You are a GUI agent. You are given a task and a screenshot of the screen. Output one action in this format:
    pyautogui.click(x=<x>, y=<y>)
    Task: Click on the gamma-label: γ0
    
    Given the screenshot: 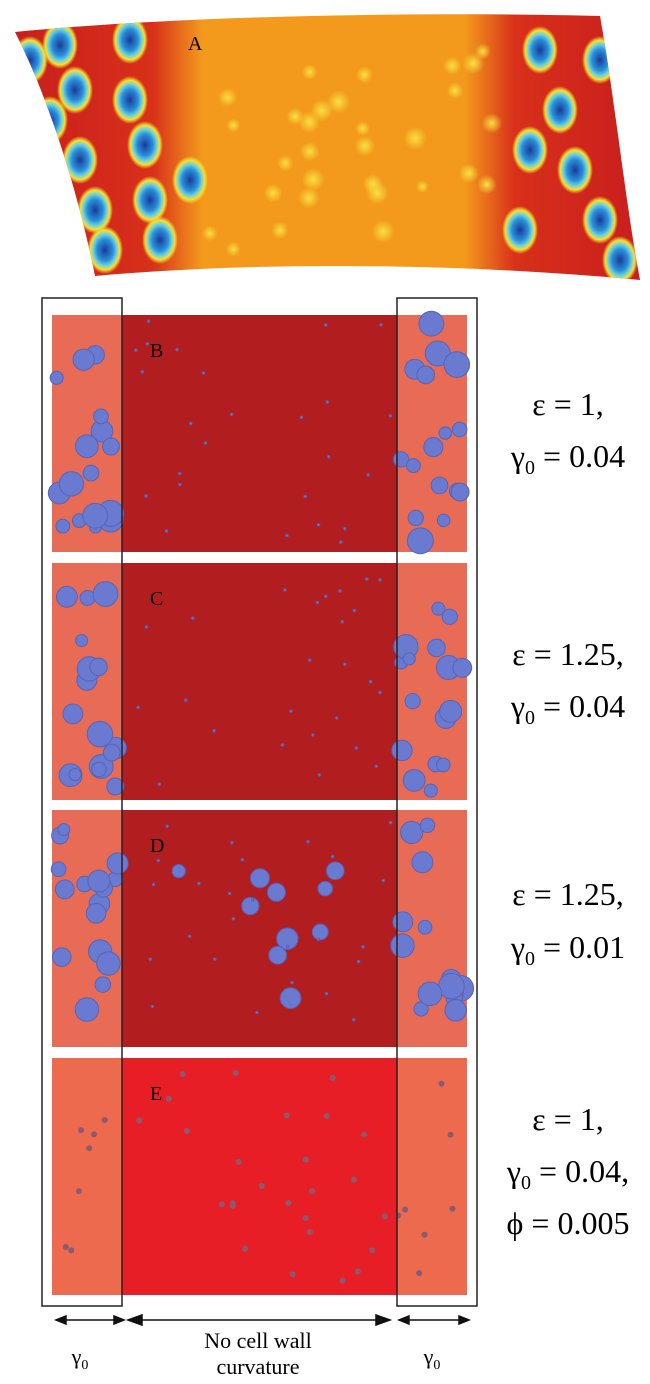 What is the action you would take?
    pyautogui.click(x=432, y=1358)
    